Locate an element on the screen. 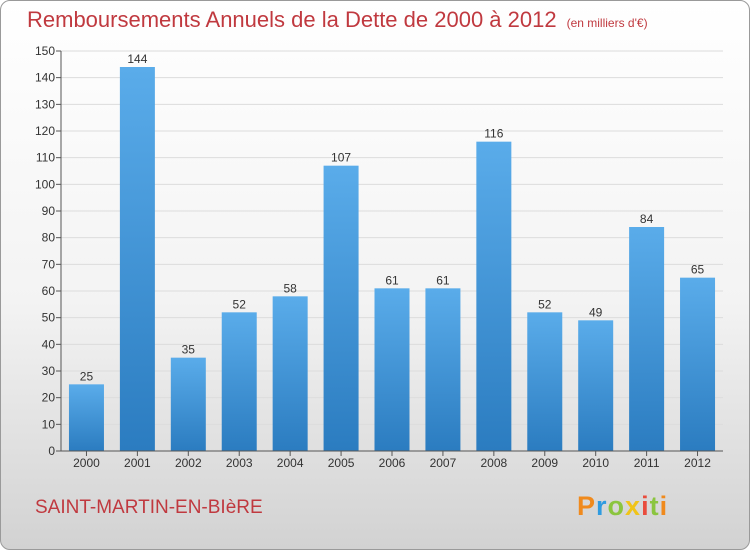 The width and height of the screenshot is (750, 550). brand-logo: Proxiti is located at coordinates (622, 506).